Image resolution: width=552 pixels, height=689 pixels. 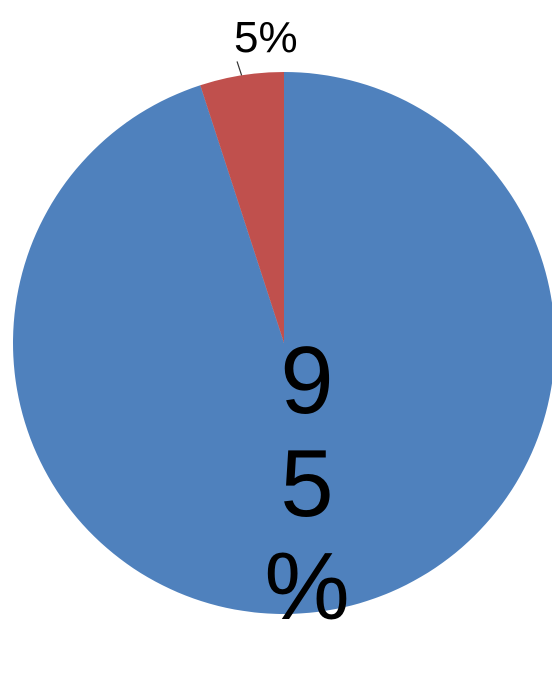 I want to click on data-label-5-pct: 5%, so click(x=266, y=37).